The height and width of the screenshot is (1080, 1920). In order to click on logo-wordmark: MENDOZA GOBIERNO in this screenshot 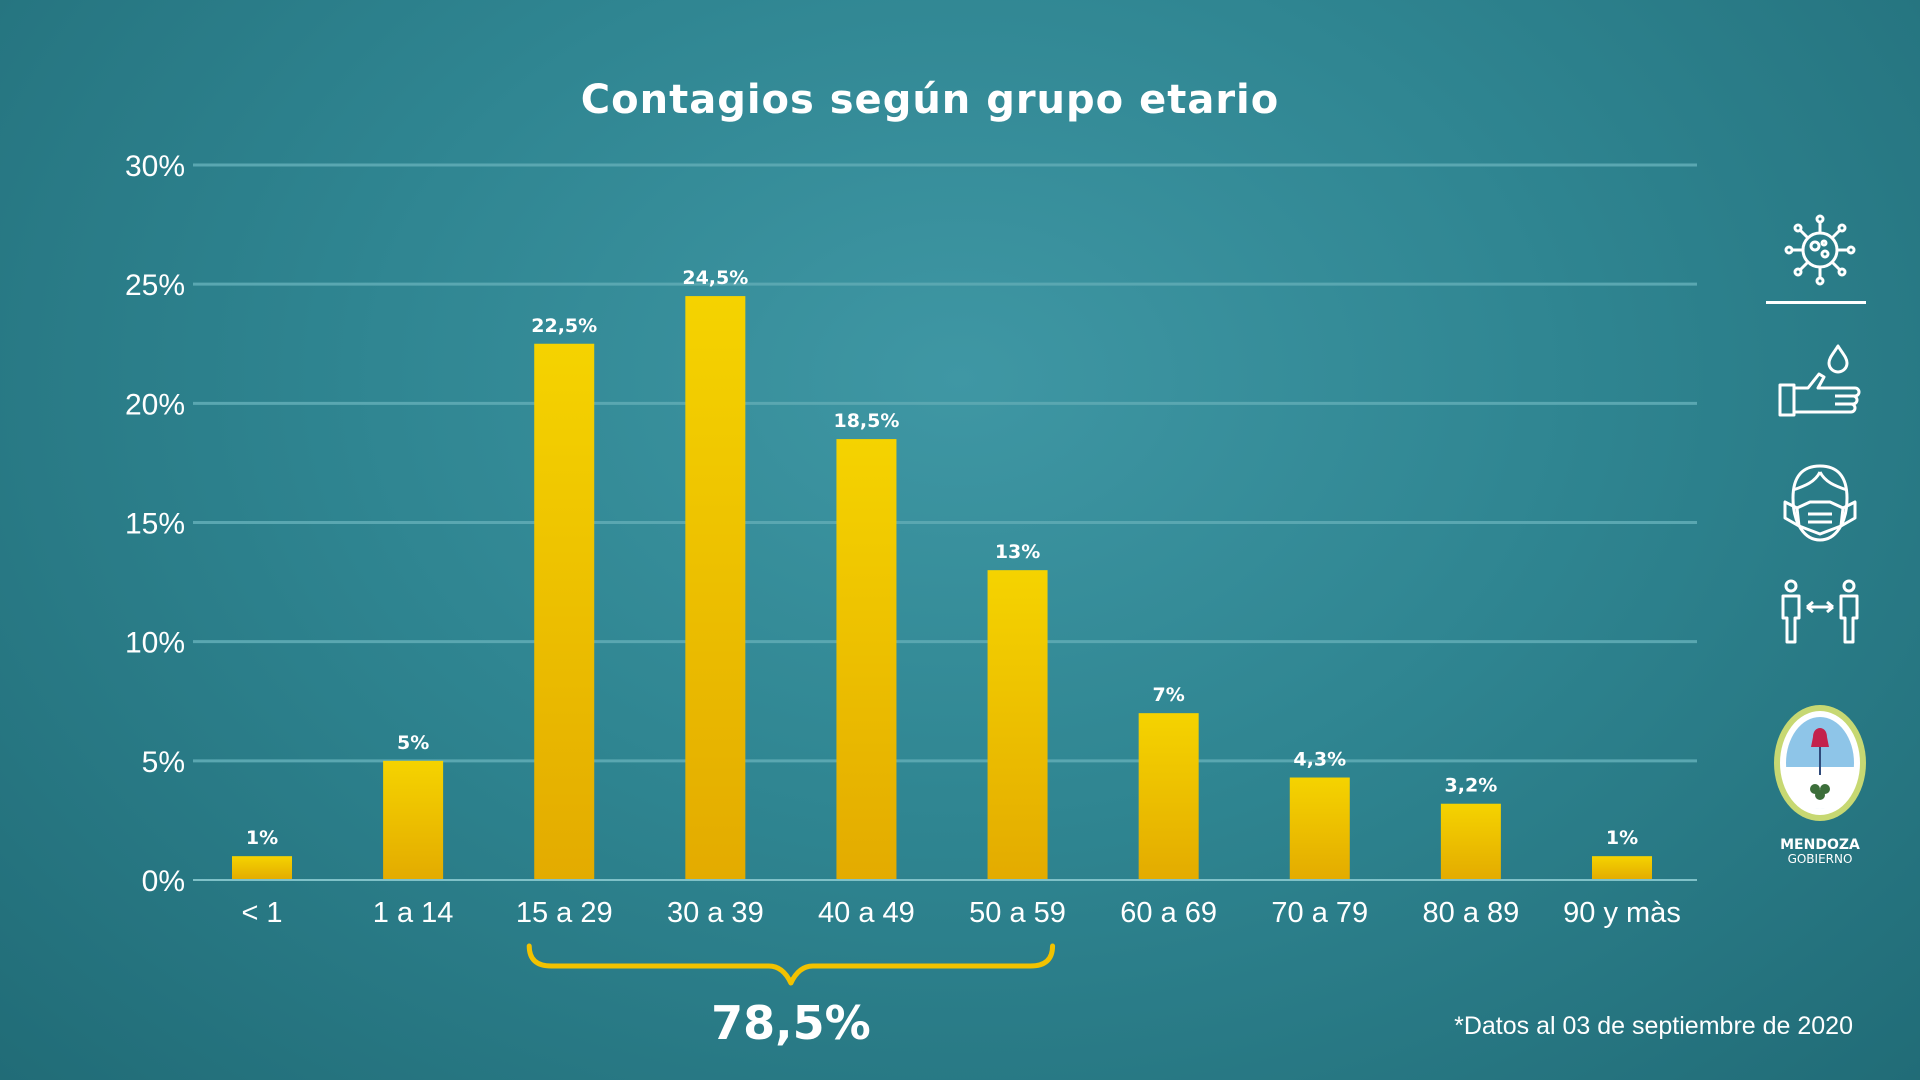, I will do `click(1820, 851)`.